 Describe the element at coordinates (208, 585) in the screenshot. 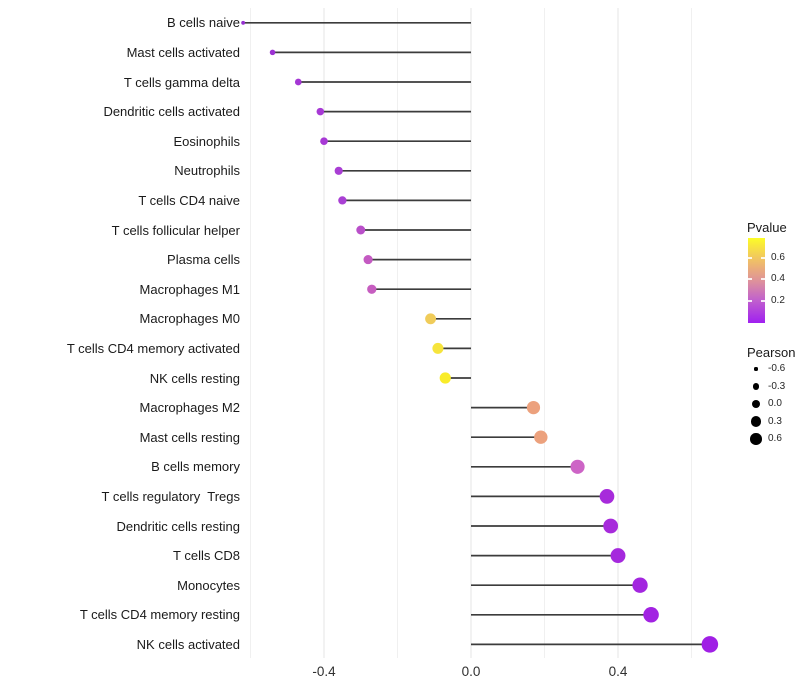

I see `y-axis-label: Monocytes` at that location.